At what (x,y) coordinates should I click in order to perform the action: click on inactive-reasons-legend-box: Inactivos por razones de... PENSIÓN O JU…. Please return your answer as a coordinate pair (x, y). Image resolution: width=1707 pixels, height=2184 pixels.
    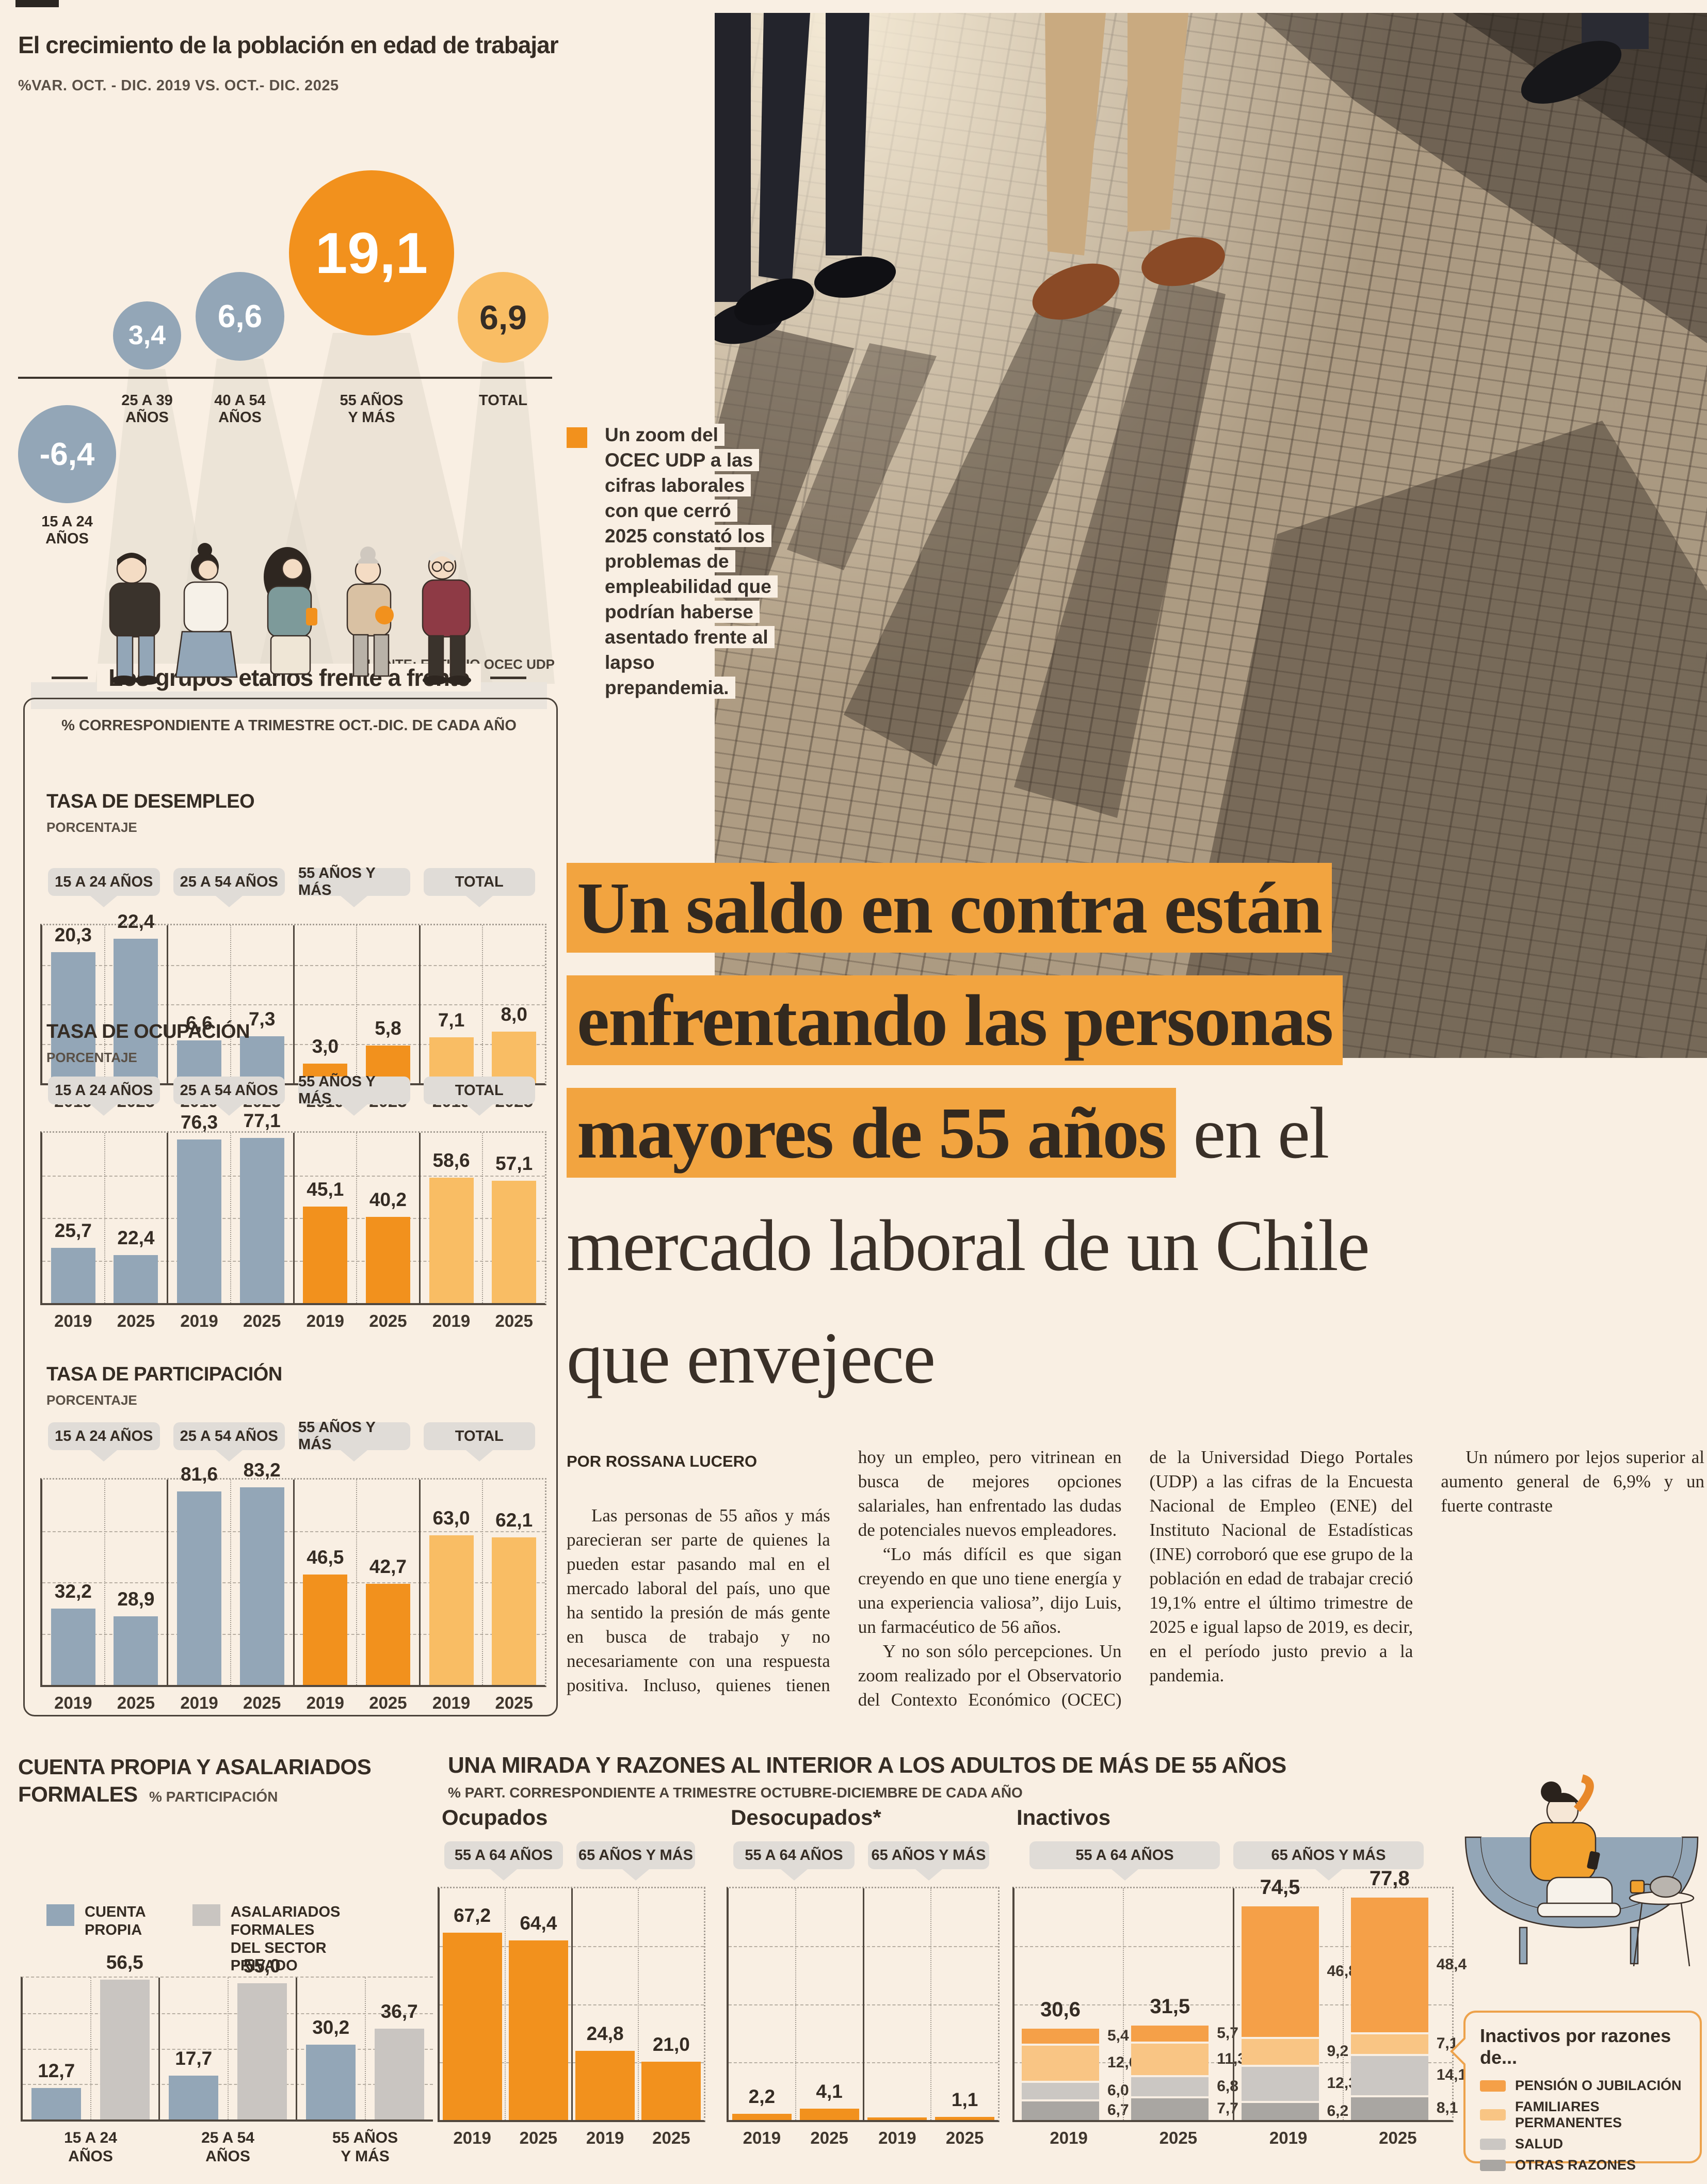
    Looking at the image, I should click on (1576, 2092).